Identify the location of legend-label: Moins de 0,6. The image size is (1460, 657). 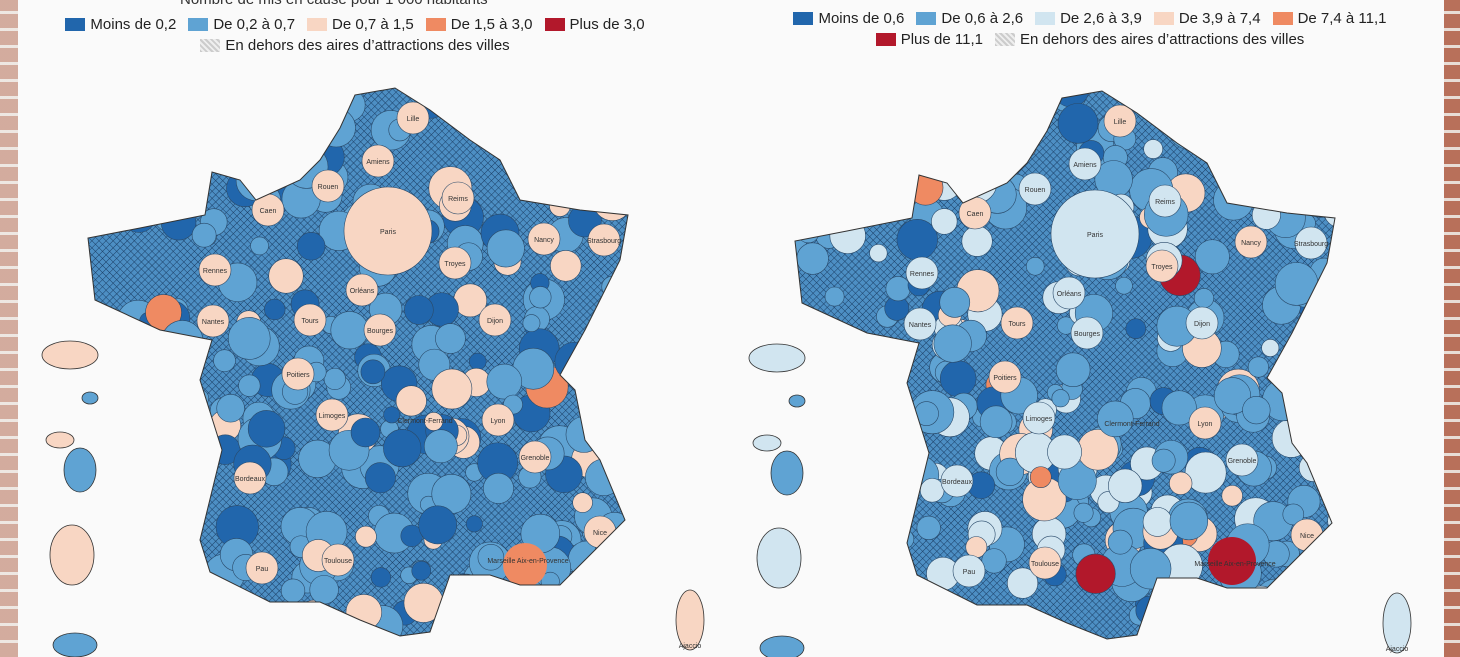
(861, 18).